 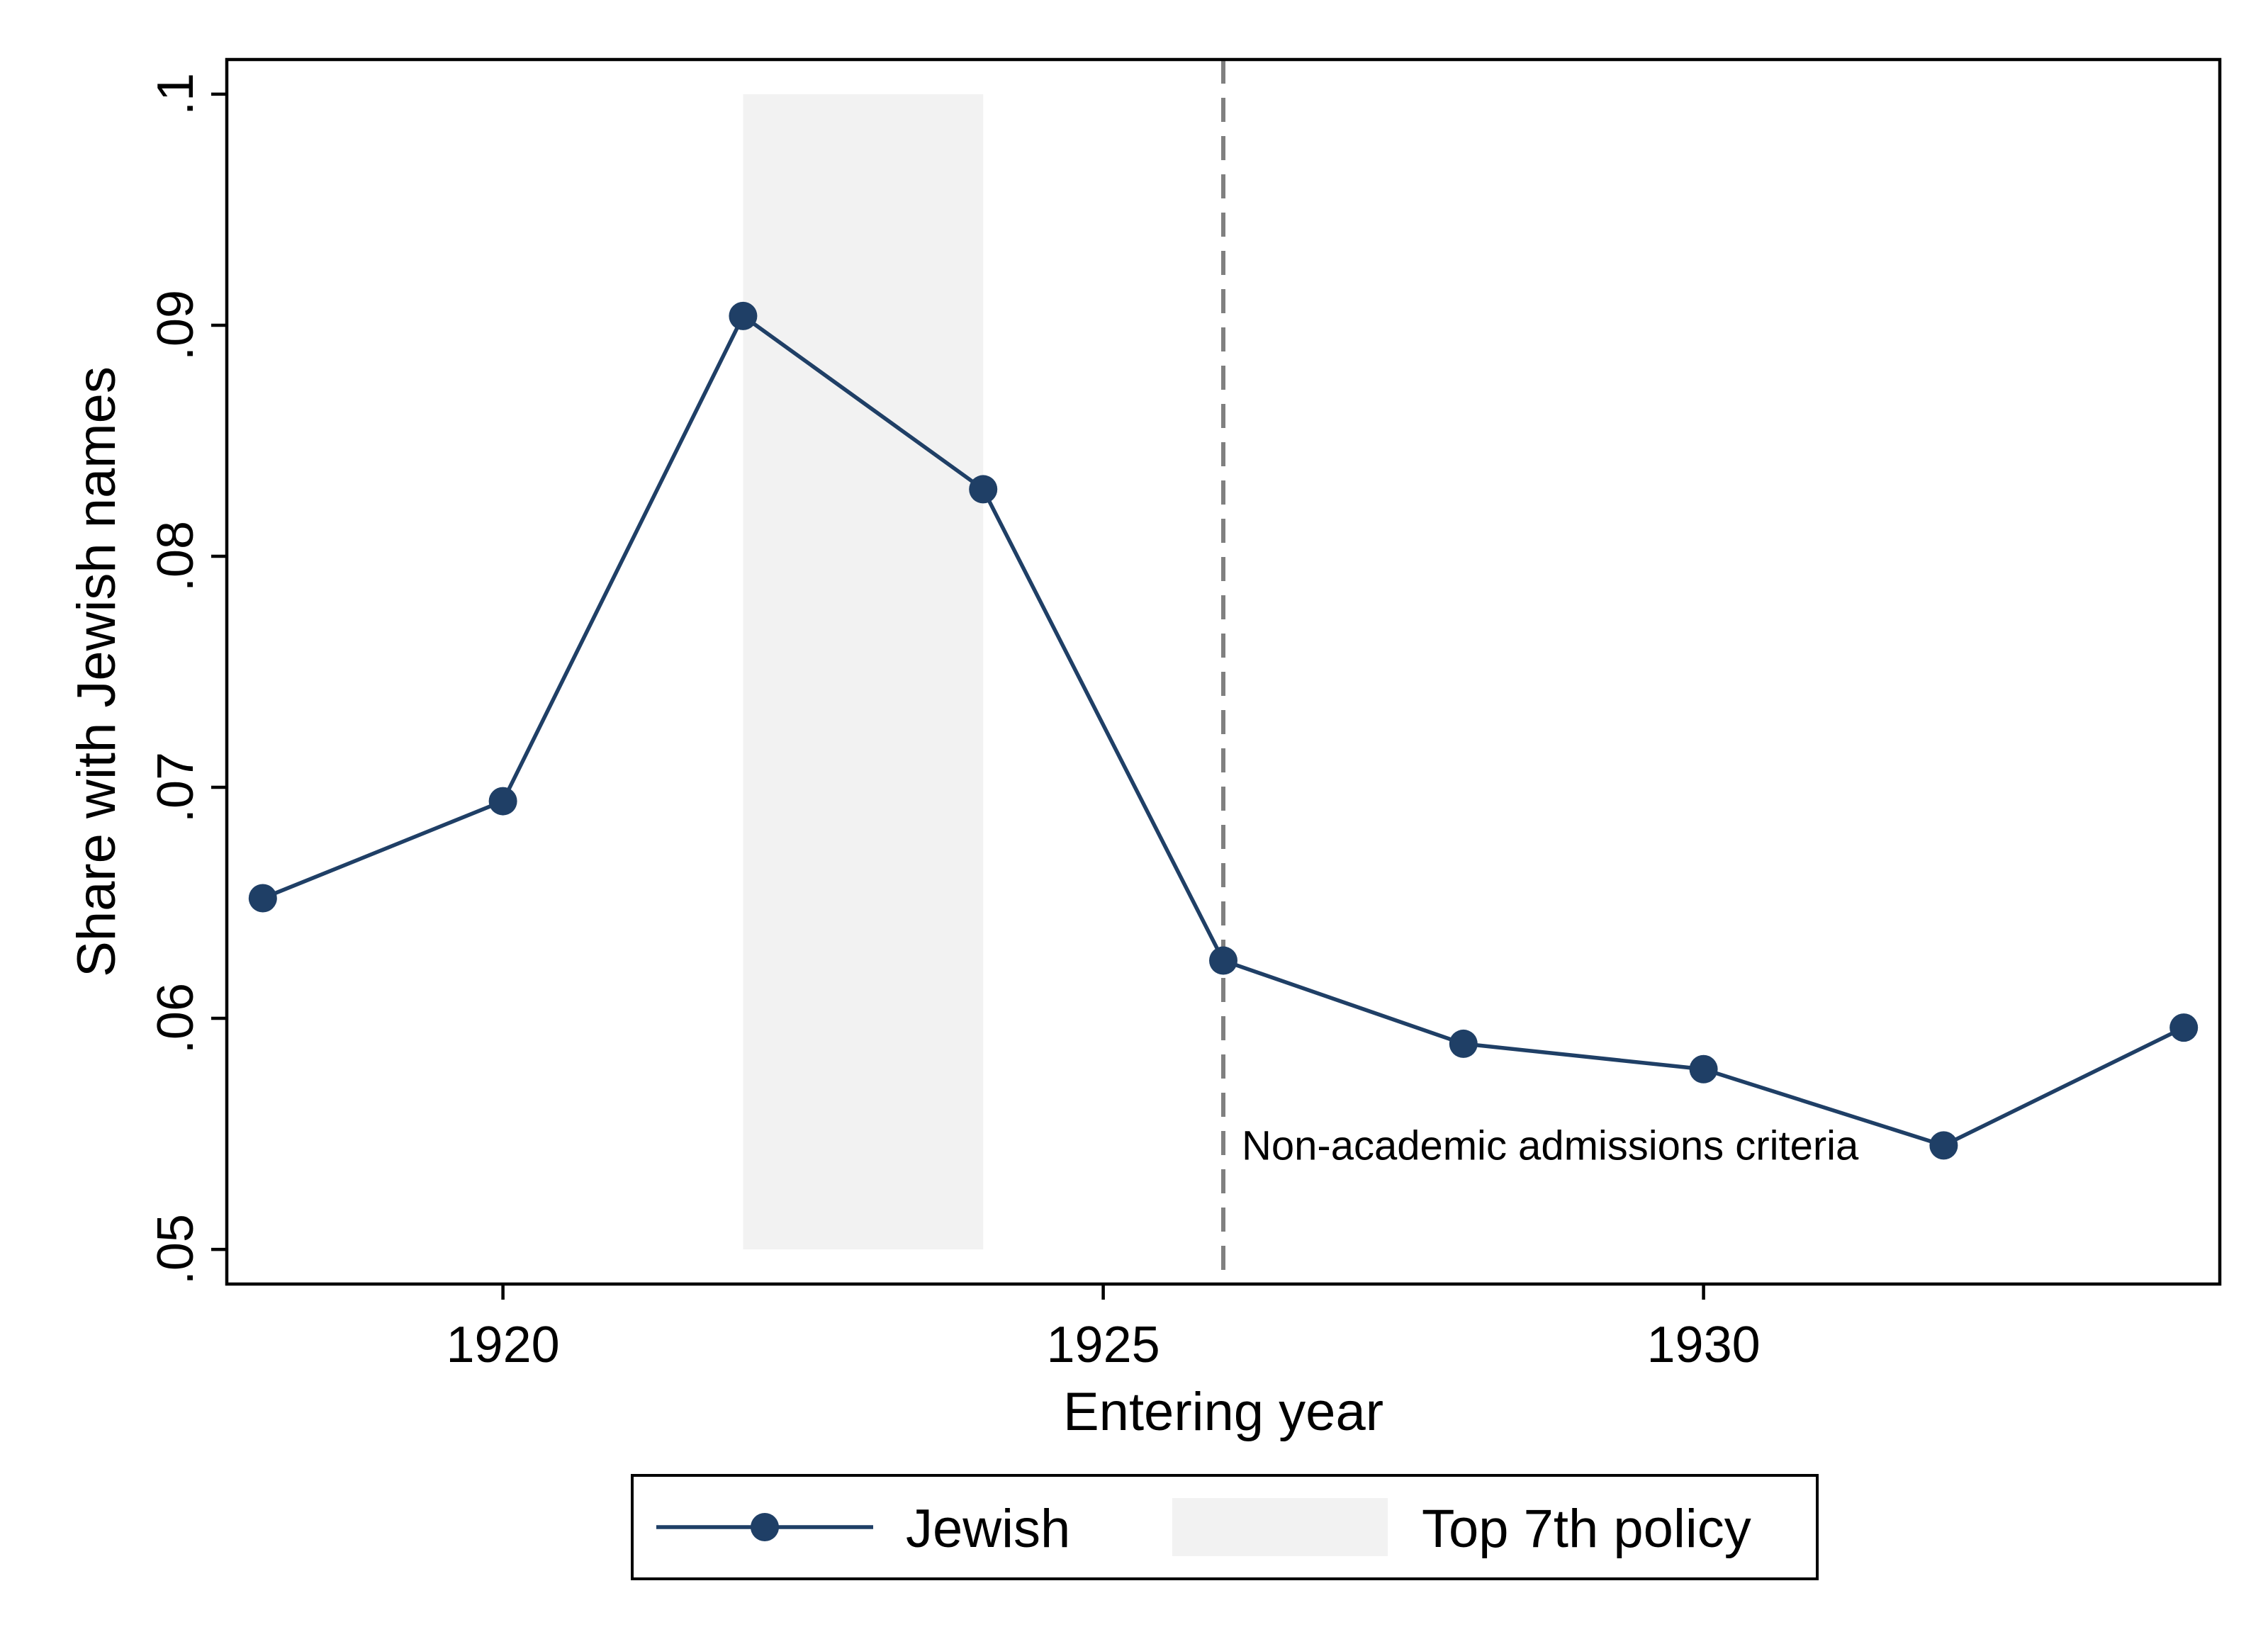 What do you see at coordinates (503, 1345) in the screenshot?
I see `x-tick-label: 1920` at bounding box center [503, 1345].